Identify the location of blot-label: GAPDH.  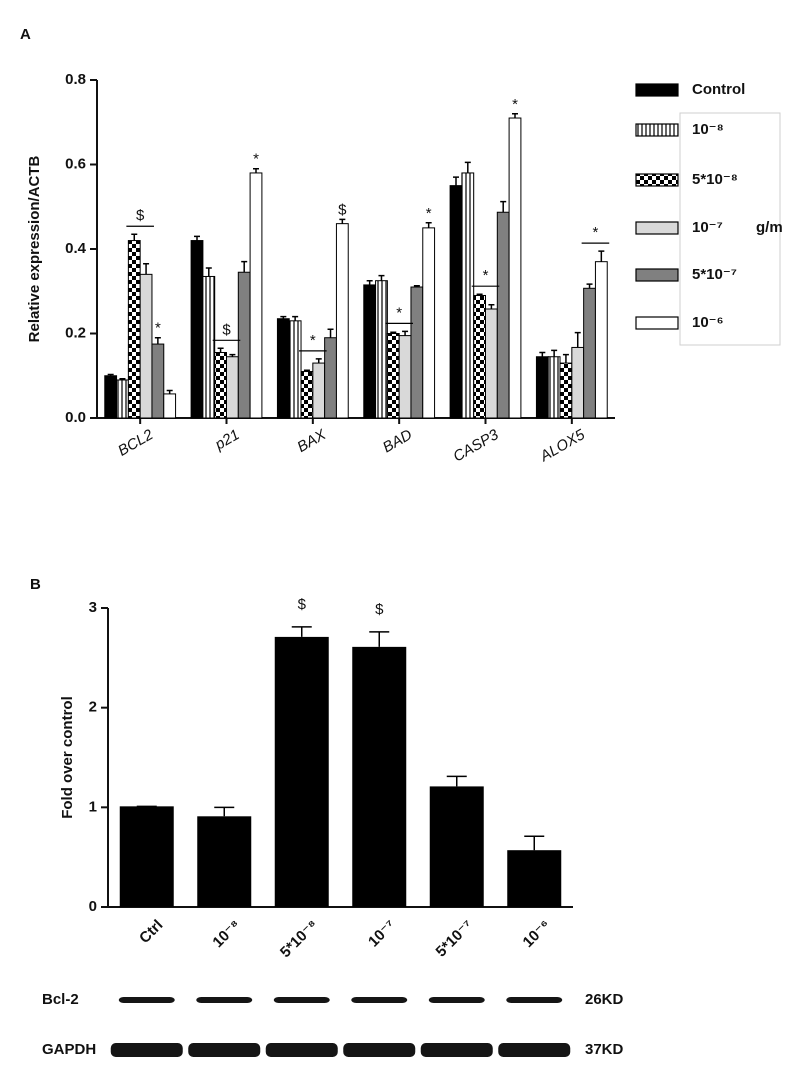
(69, 1049).